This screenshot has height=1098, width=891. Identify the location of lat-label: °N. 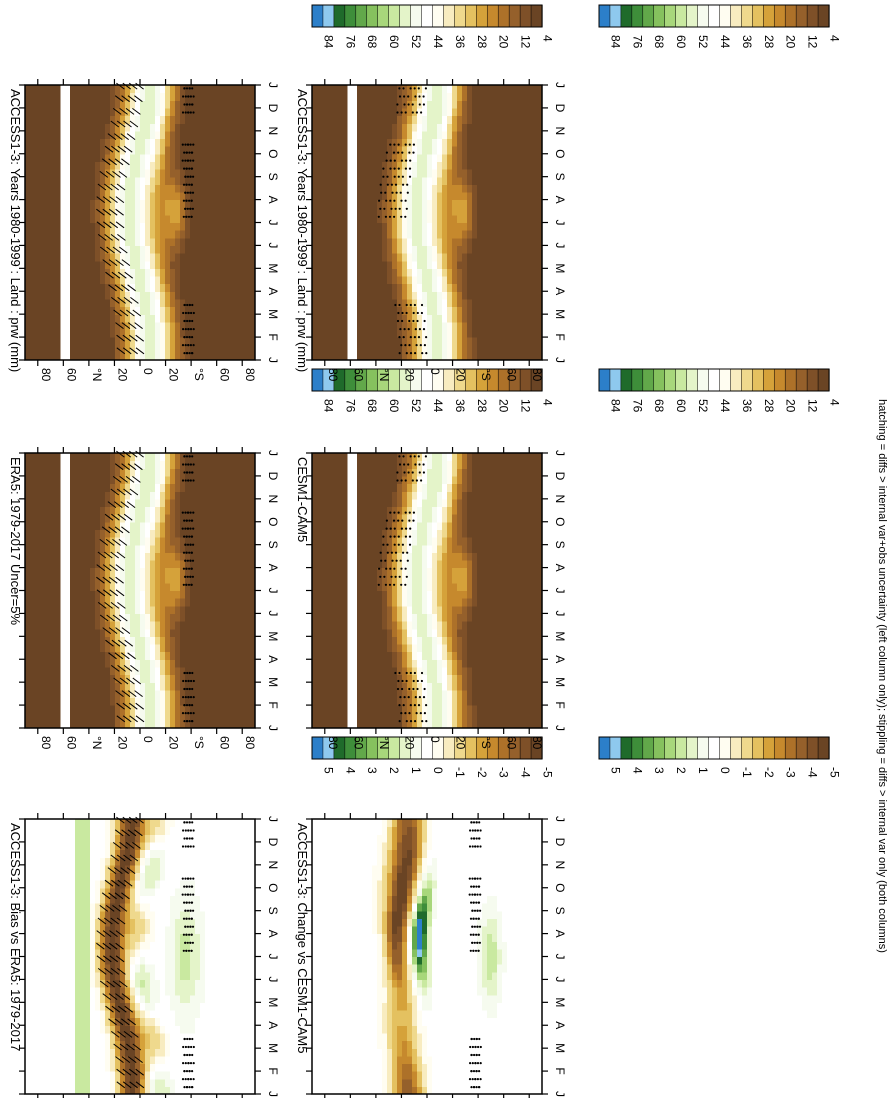
(97, 374).